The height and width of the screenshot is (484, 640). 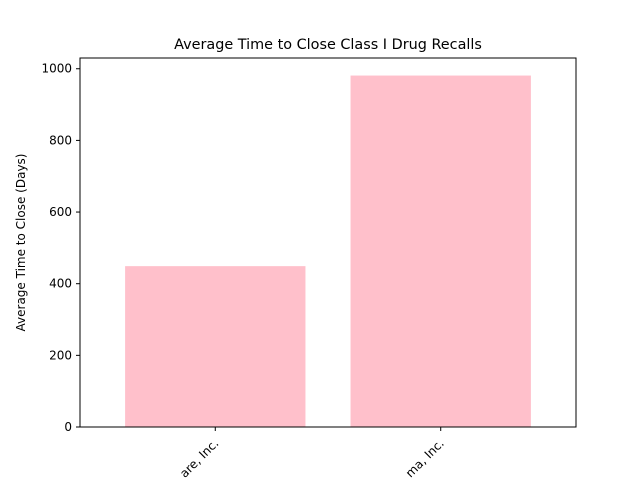 What do you see at coordinates (312, 453) in the screenshot?
I see `x-axis: are, Inc. ma, Inc.` at bounding box center [312, 453].